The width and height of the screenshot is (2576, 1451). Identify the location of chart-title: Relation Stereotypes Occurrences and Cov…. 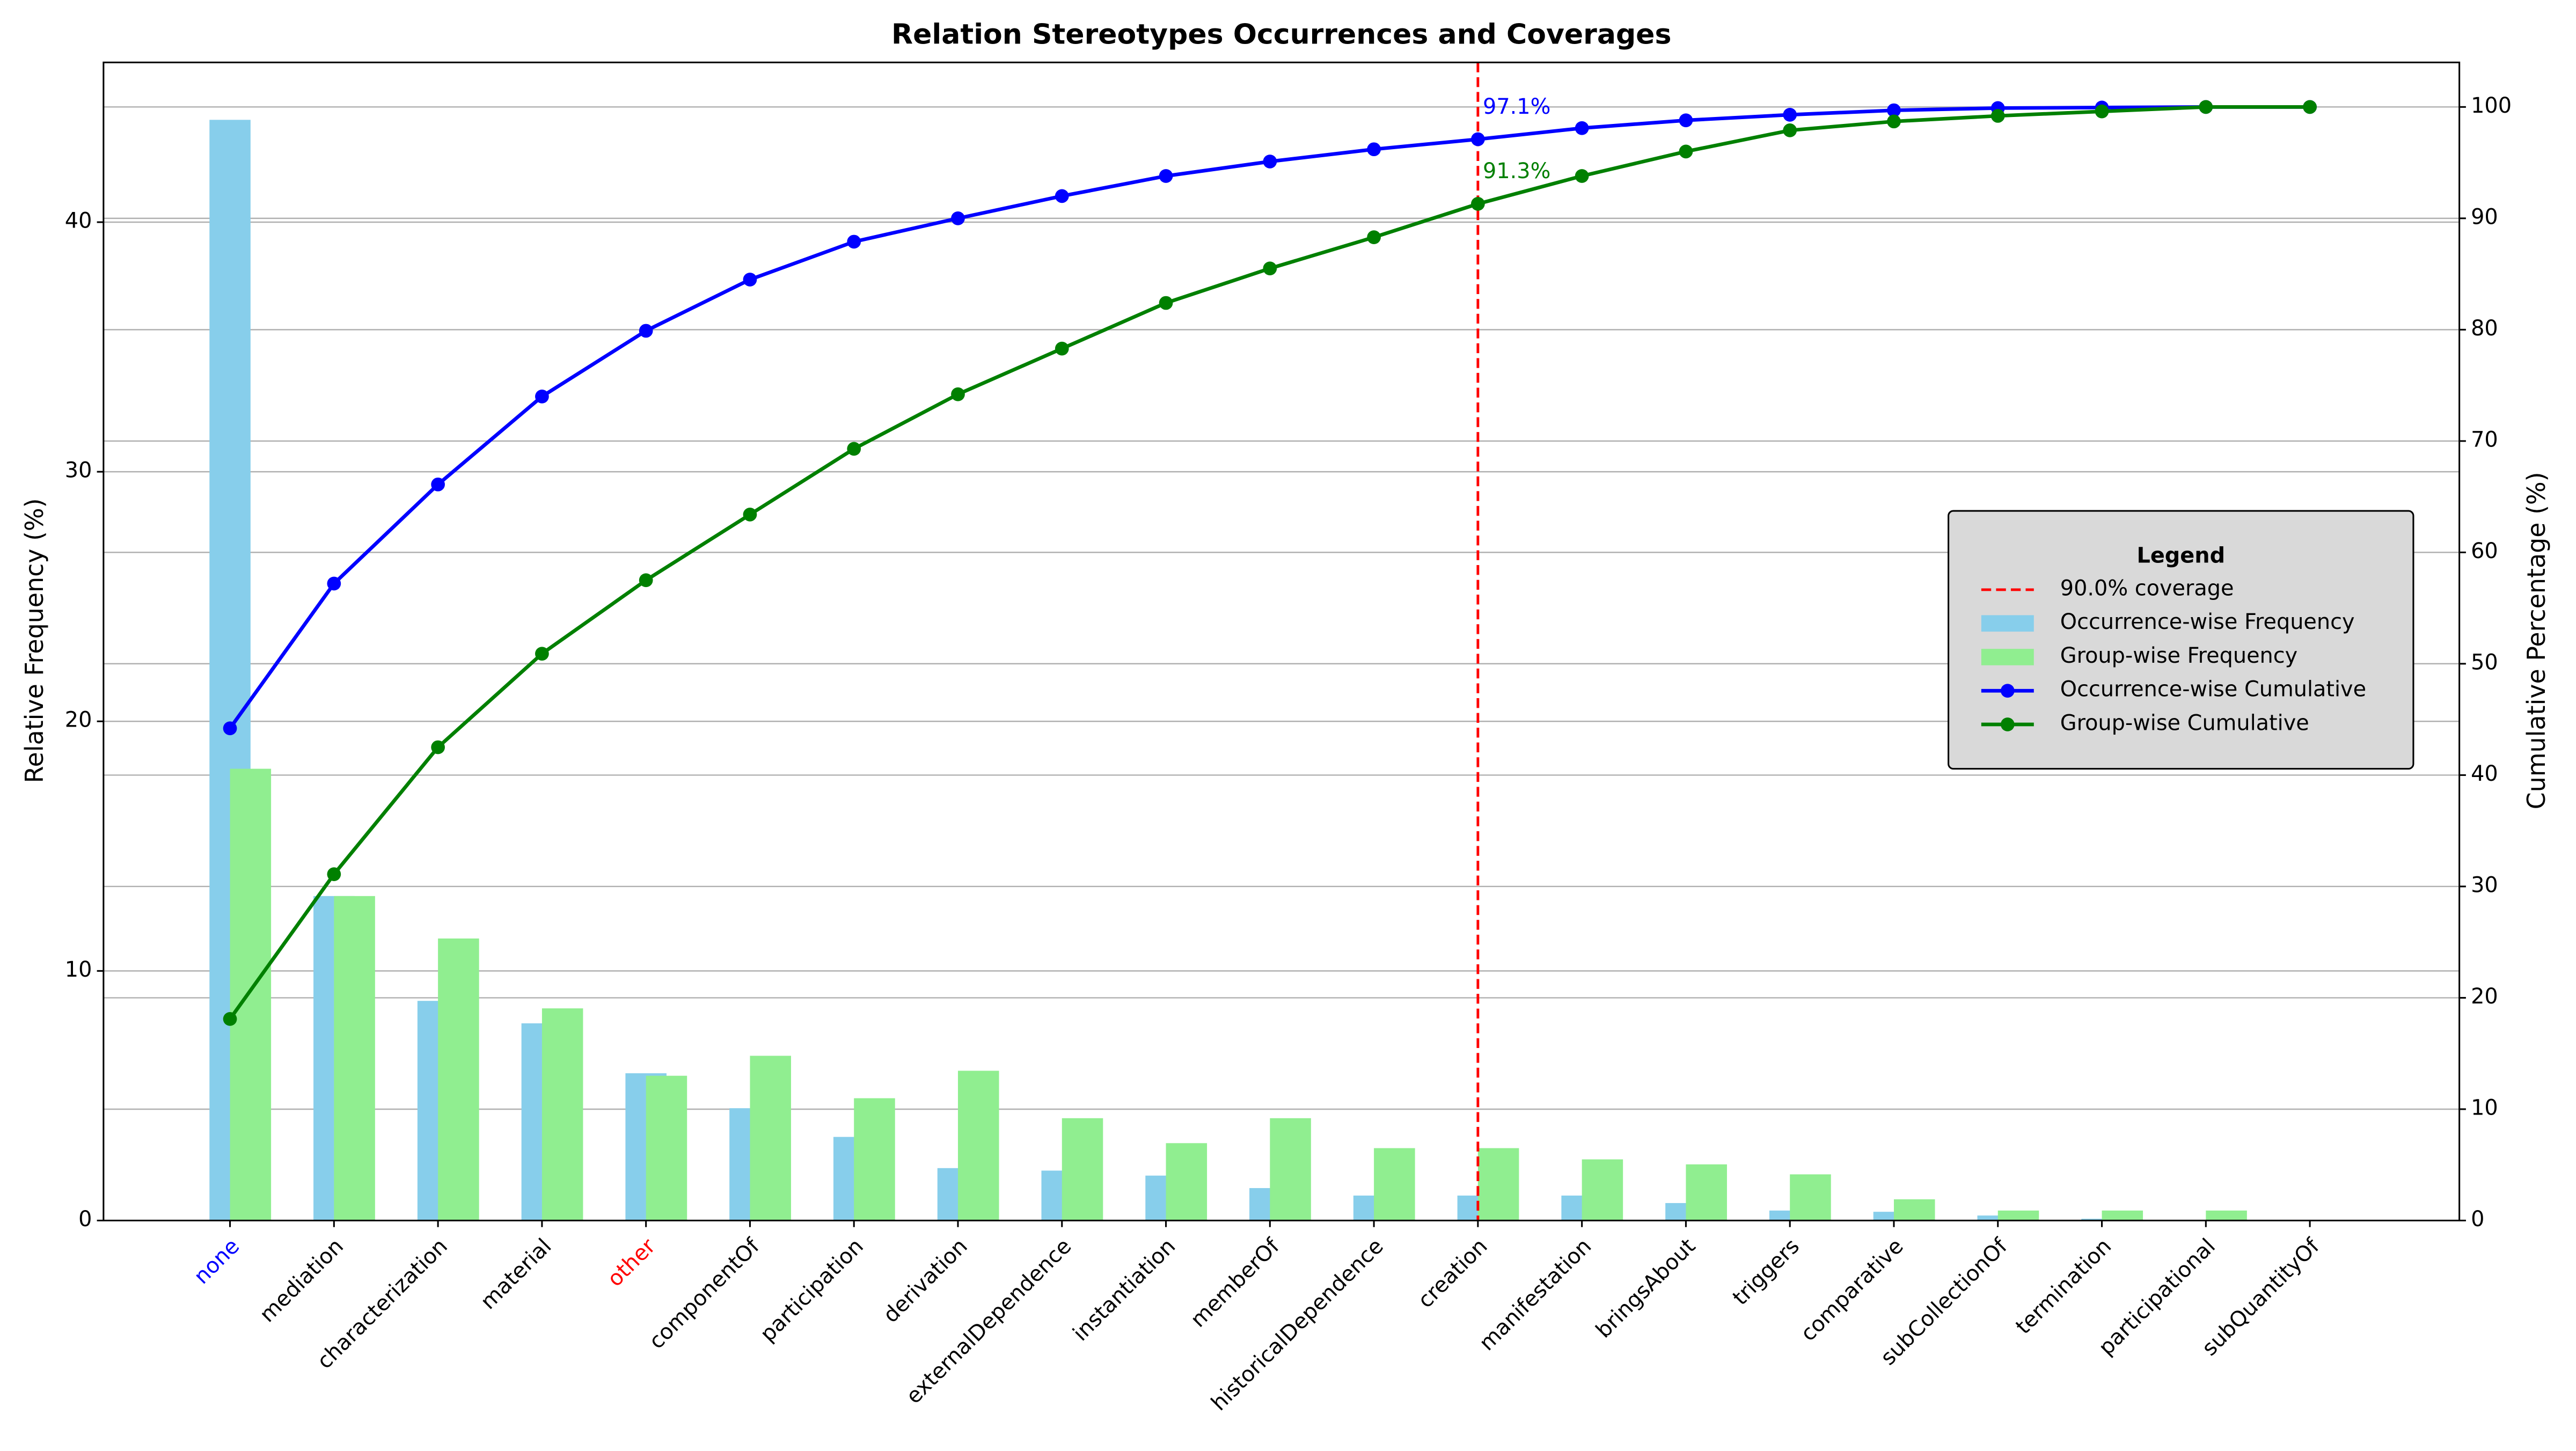
(1281, 34).